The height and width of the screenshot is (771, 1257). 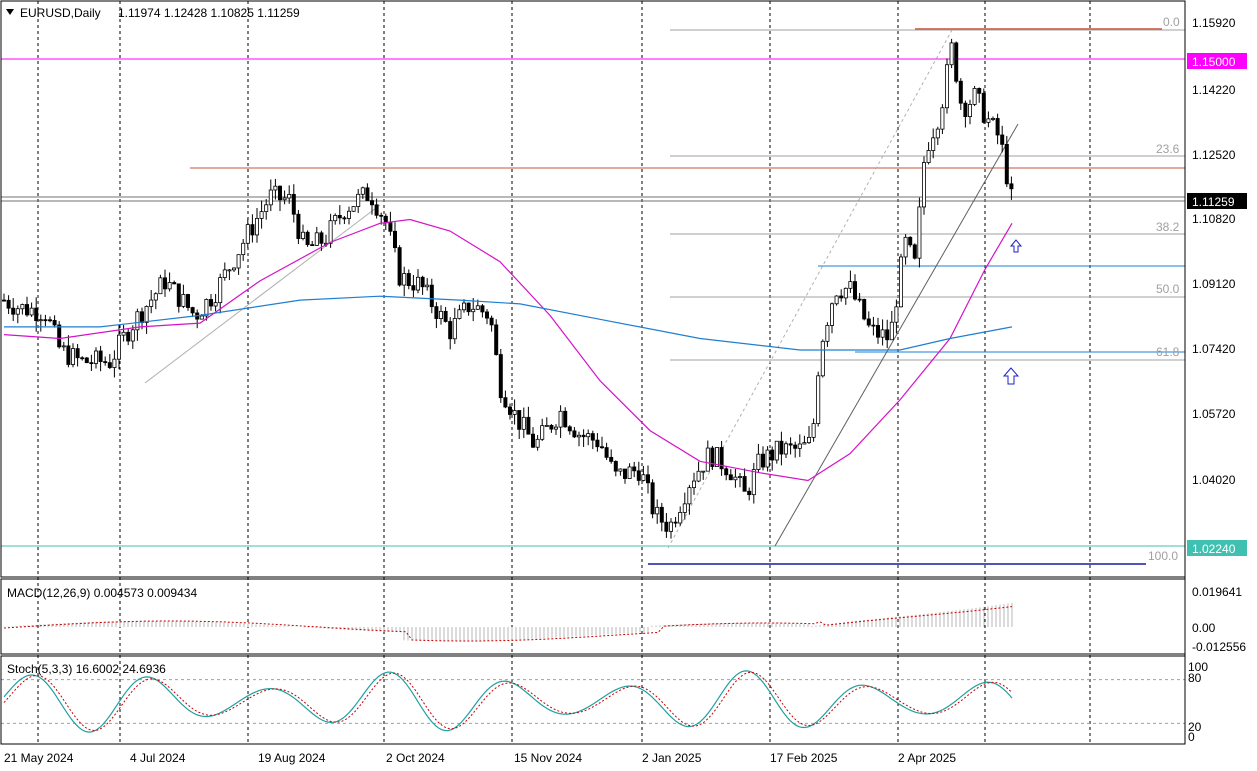 What do you see at coordinates (158, 758) in the screenshot?
I see `time-tick: 4 Jul 2024` at bounding box center [158, 758].